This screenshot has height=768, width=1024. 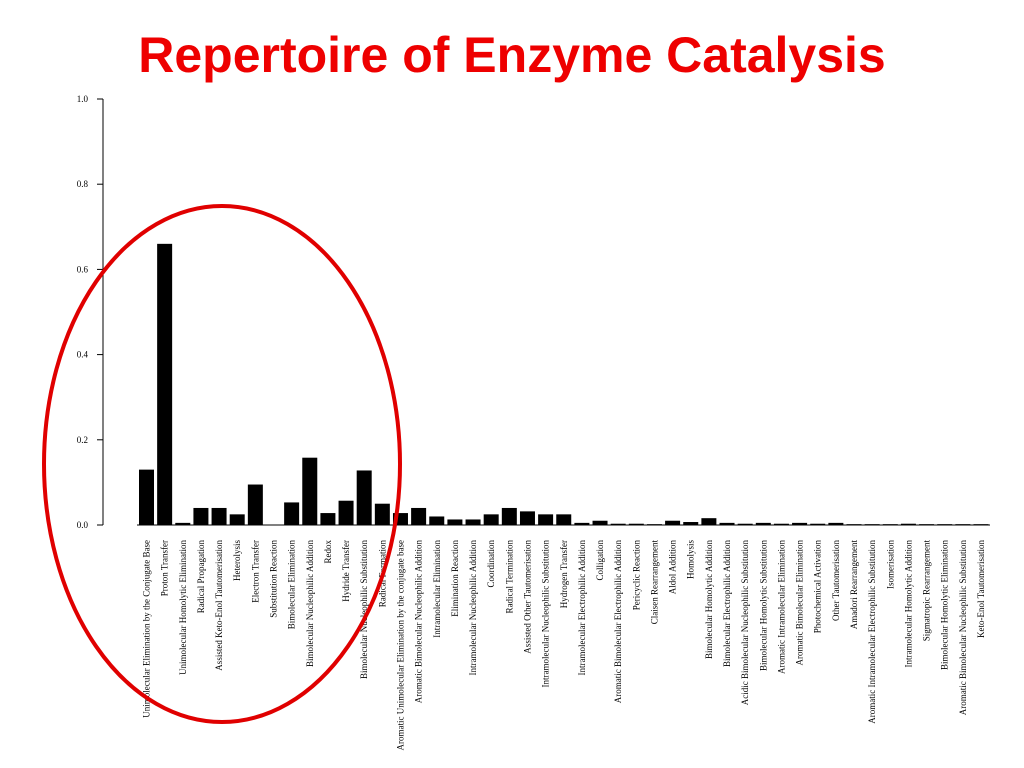 I want to click on x-tick-label: Pericyclic Reaction, so click(x=636, y=575).